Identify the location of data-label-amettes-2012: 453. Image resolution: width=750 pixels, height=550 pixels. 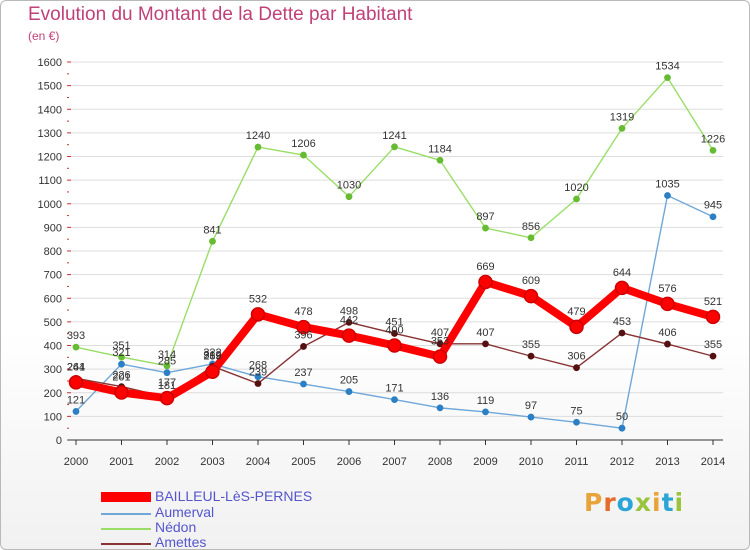
(622, 322).